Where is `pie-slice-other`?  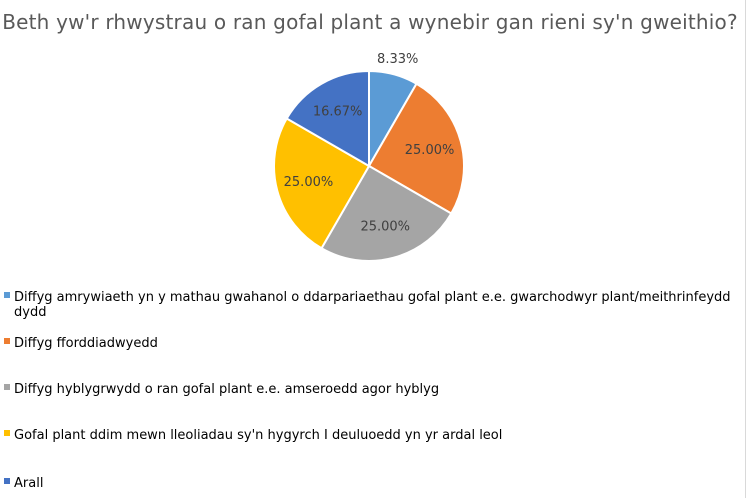
pie-slice-other is located at coordinates (327, 118).